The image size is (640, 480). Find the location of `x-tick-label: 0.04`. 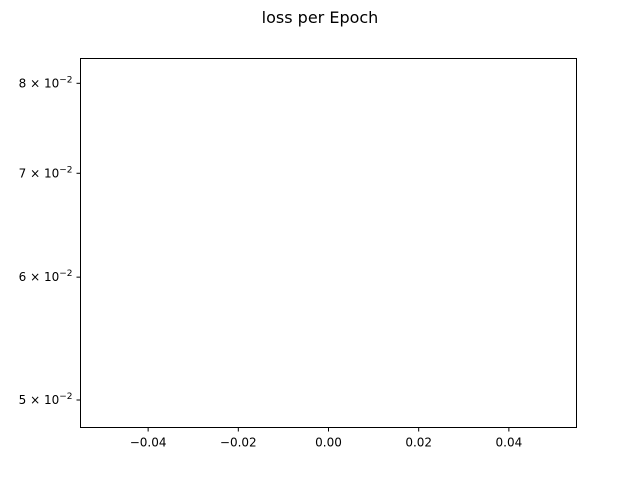

x-tick-label: 0.04 is located at coordinates (509, 443).